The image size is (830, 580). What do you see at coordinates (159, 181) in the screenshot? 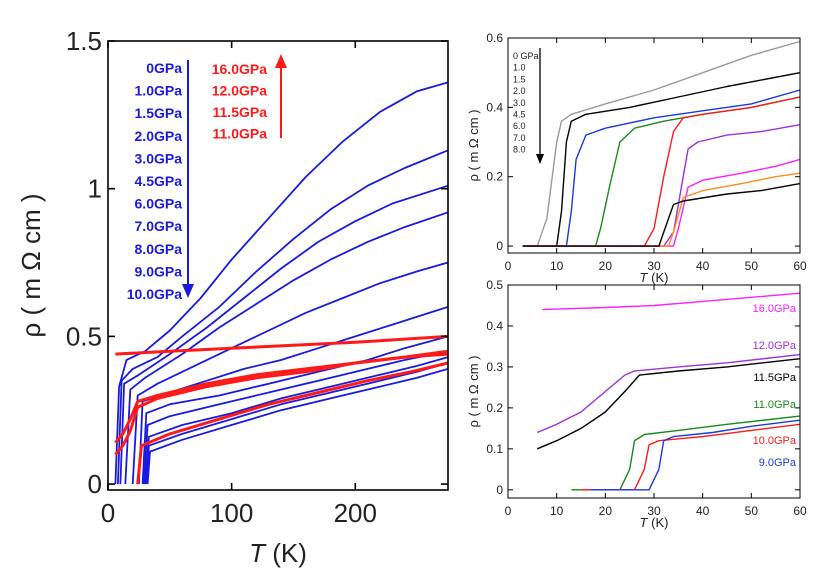
I see `legend-label-blue: 4.5GPa` at bounding box center [159, 181].